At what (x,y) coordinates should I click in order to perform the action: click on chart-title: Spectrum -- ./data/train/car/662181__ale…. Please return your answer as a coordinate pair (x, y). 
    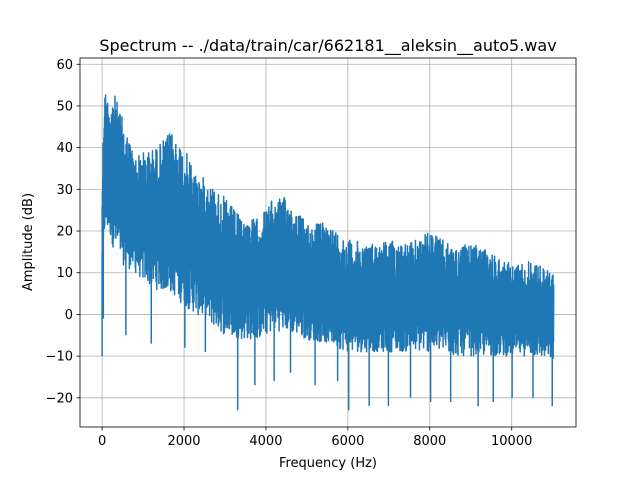
    Looking at the image, I should click on (327, 46).